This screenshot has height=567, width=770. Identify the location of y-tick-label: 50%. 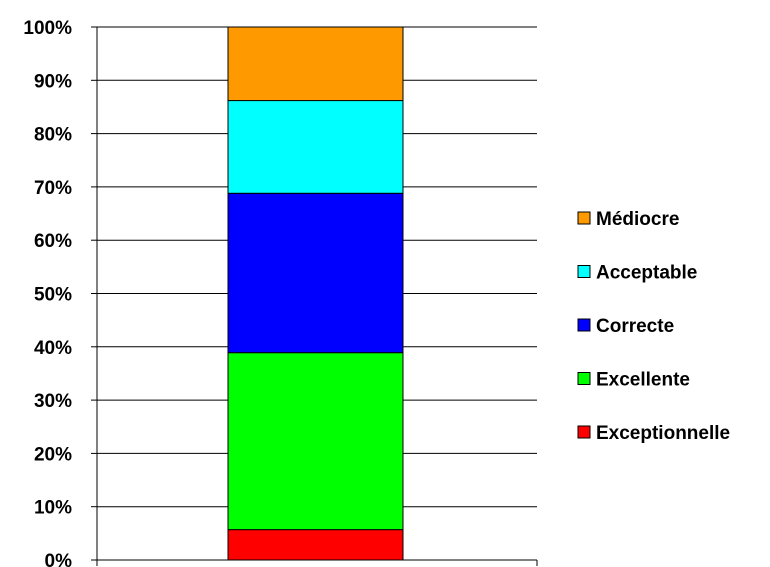
(53, 295).